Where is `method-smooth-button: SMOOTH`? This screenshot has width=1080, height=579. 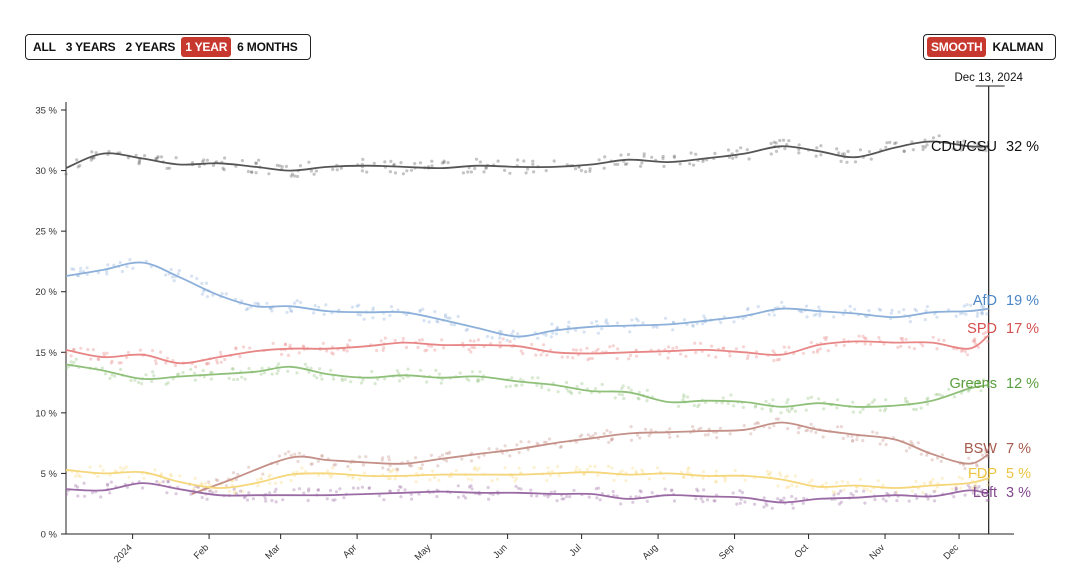
method-smooth-button: SMOOTH is located at coordinates (957, 47).